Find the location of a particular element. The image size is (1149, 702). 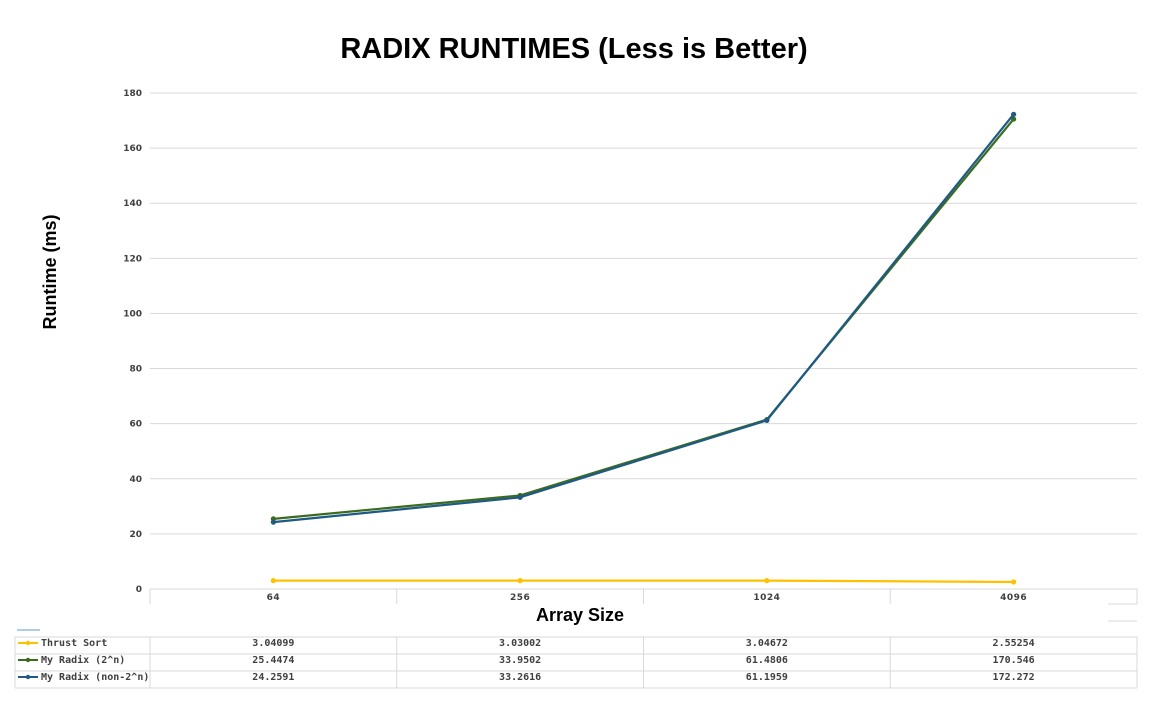

x-axis-title: Array Size is located at coordinates (580, 615).